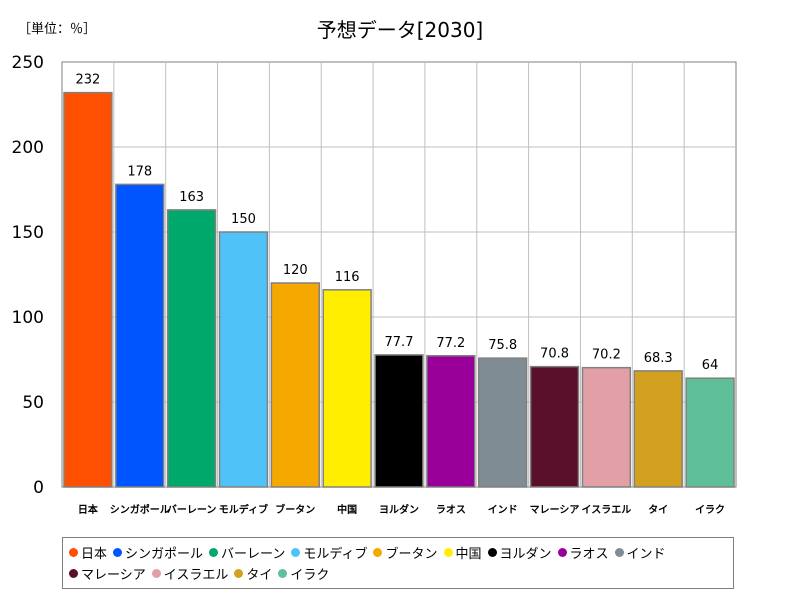 The image size is (800, 600). Describe the element at coordinates (164, 554) in the screenshot. I see `legend-label: シンガポール` at that location.